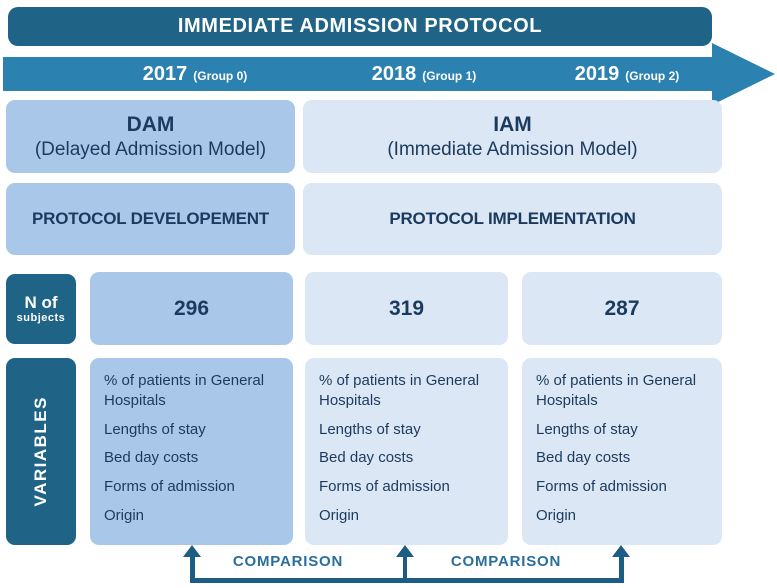 The height and width of the screenshot is (588, 777). What do you see at coordinates (743, 74) in the screenshot?
I see `timeline-arrowhead-icon` at bounding box center [743, 74].